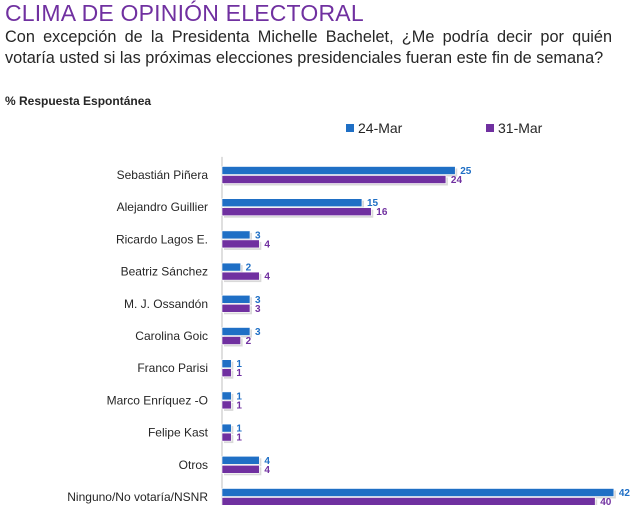  What do you see at coordinates (457, 180) in the screenshot?
I see `data-label-series-2: 24` at bounding box center [457, 180].